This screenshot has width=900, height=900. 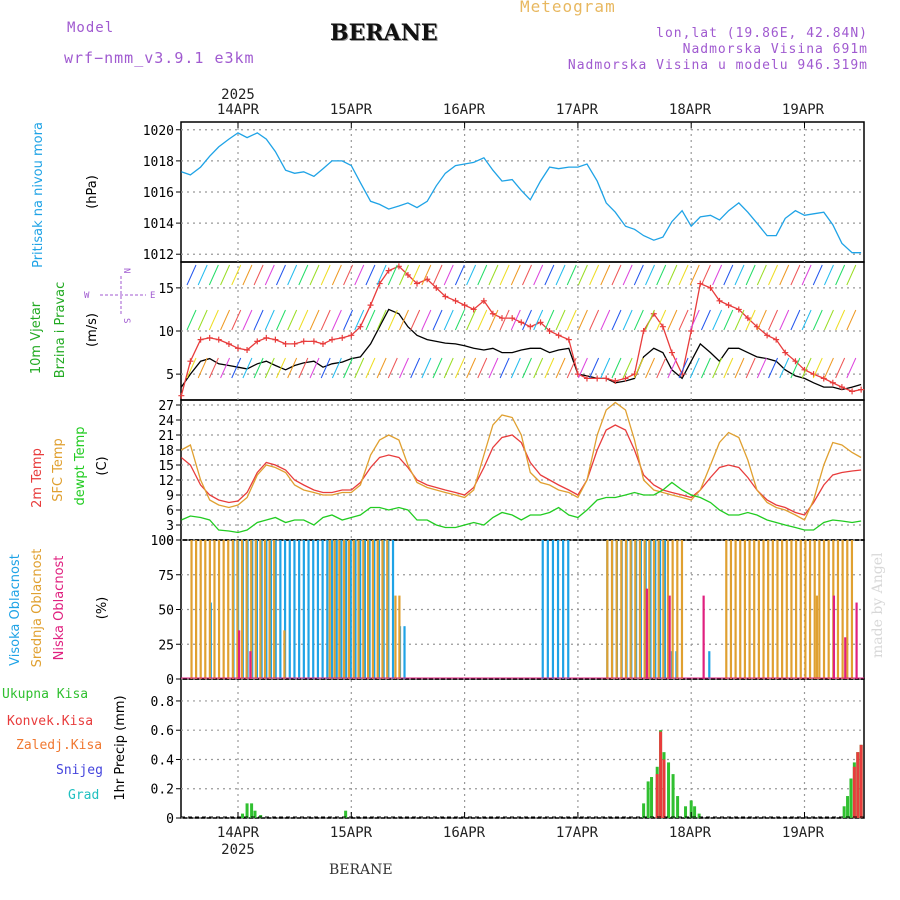 What do you see at coordinates (166, 451) in the screenshot?
I see `y-tick-label: 18` at bounding box center [166, 451].